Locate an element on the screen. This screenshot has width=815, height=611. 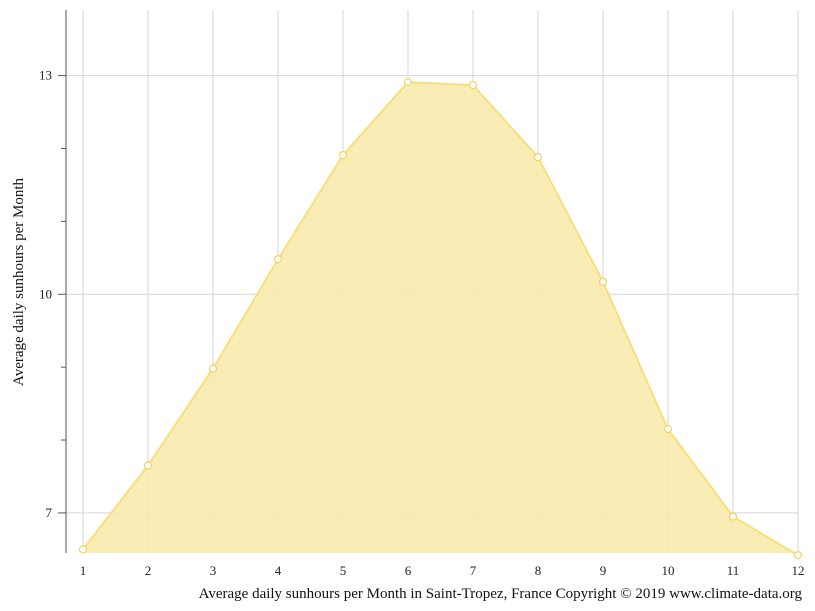
y-tick-label: 13 is located at coordinates (45, 75).